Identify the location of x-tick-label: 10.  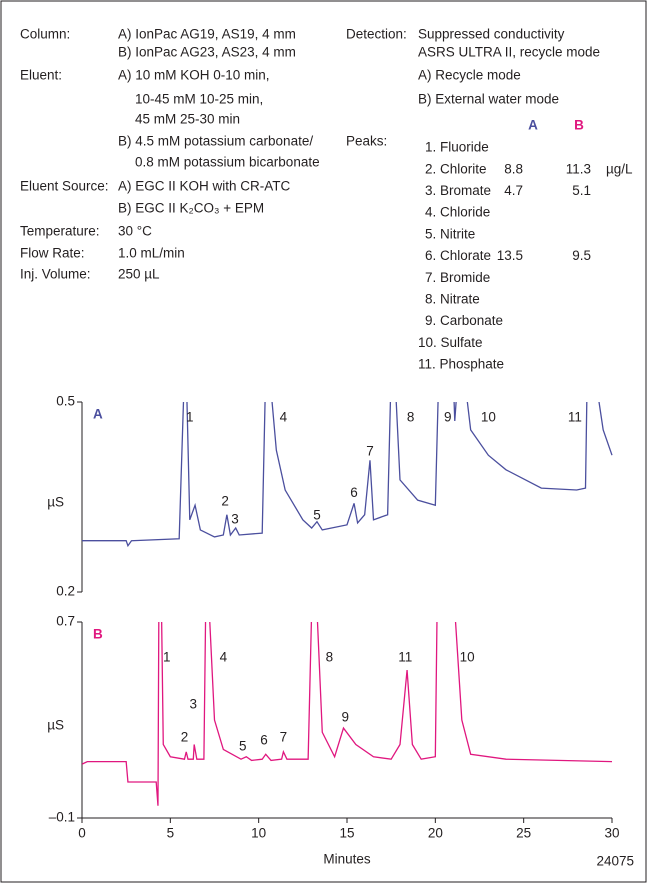
(258, 833).